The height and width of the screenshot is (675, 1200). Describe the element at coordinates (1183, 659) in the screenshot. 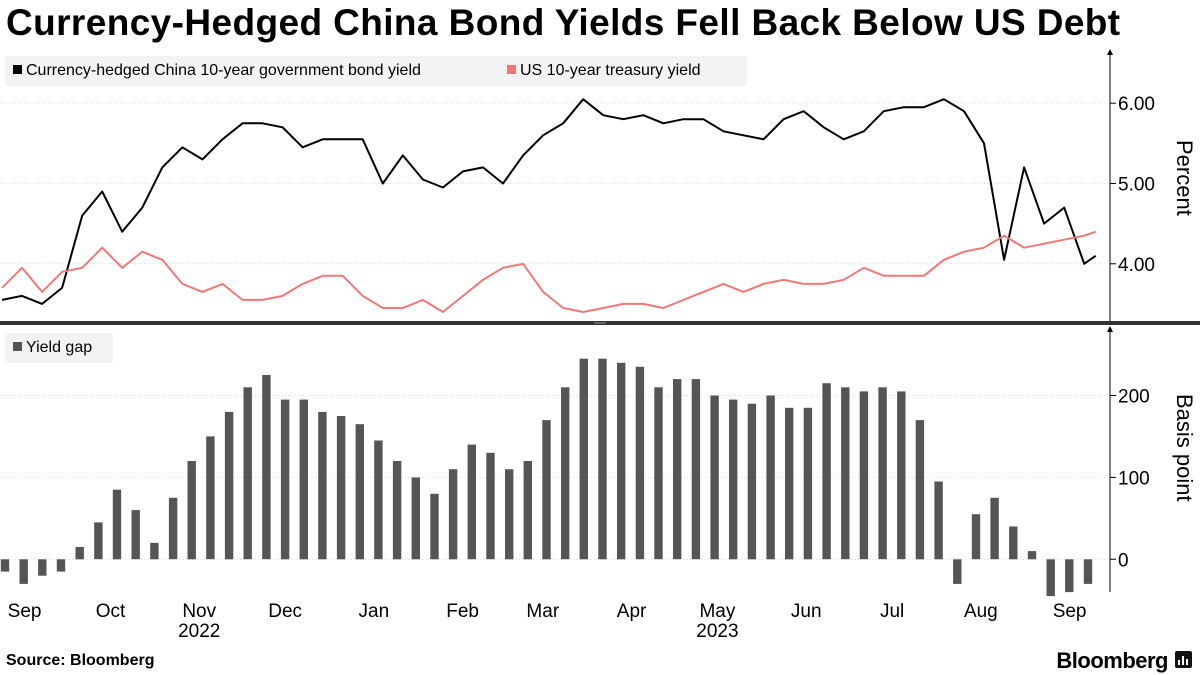

I see `bloomberg-bars-icon` at that location.